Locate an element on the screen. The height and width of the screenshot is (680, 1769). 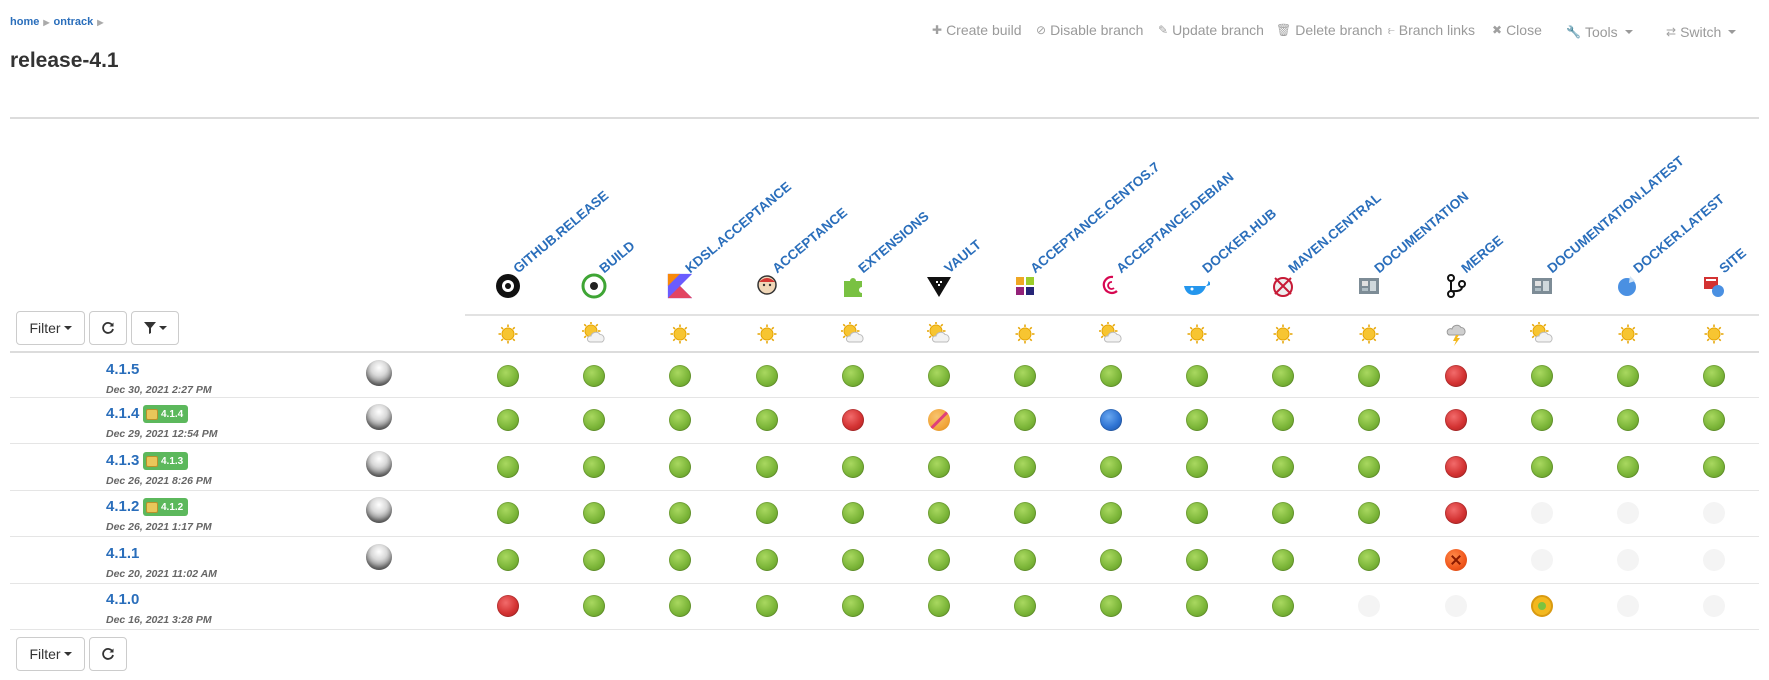
breadcrumb-project-link: ontrack is located at coordinates (73, 22).